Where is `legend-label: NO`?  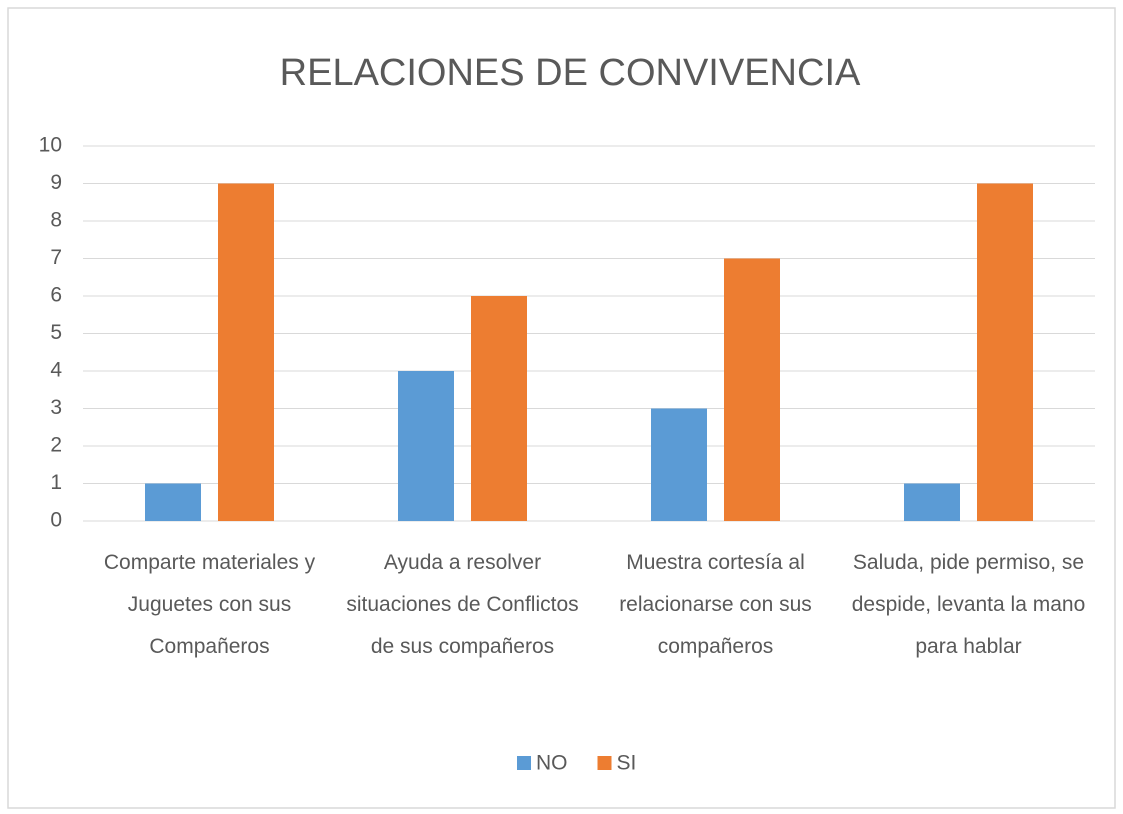 legend-label: NO is located at coordinates (552, 763).